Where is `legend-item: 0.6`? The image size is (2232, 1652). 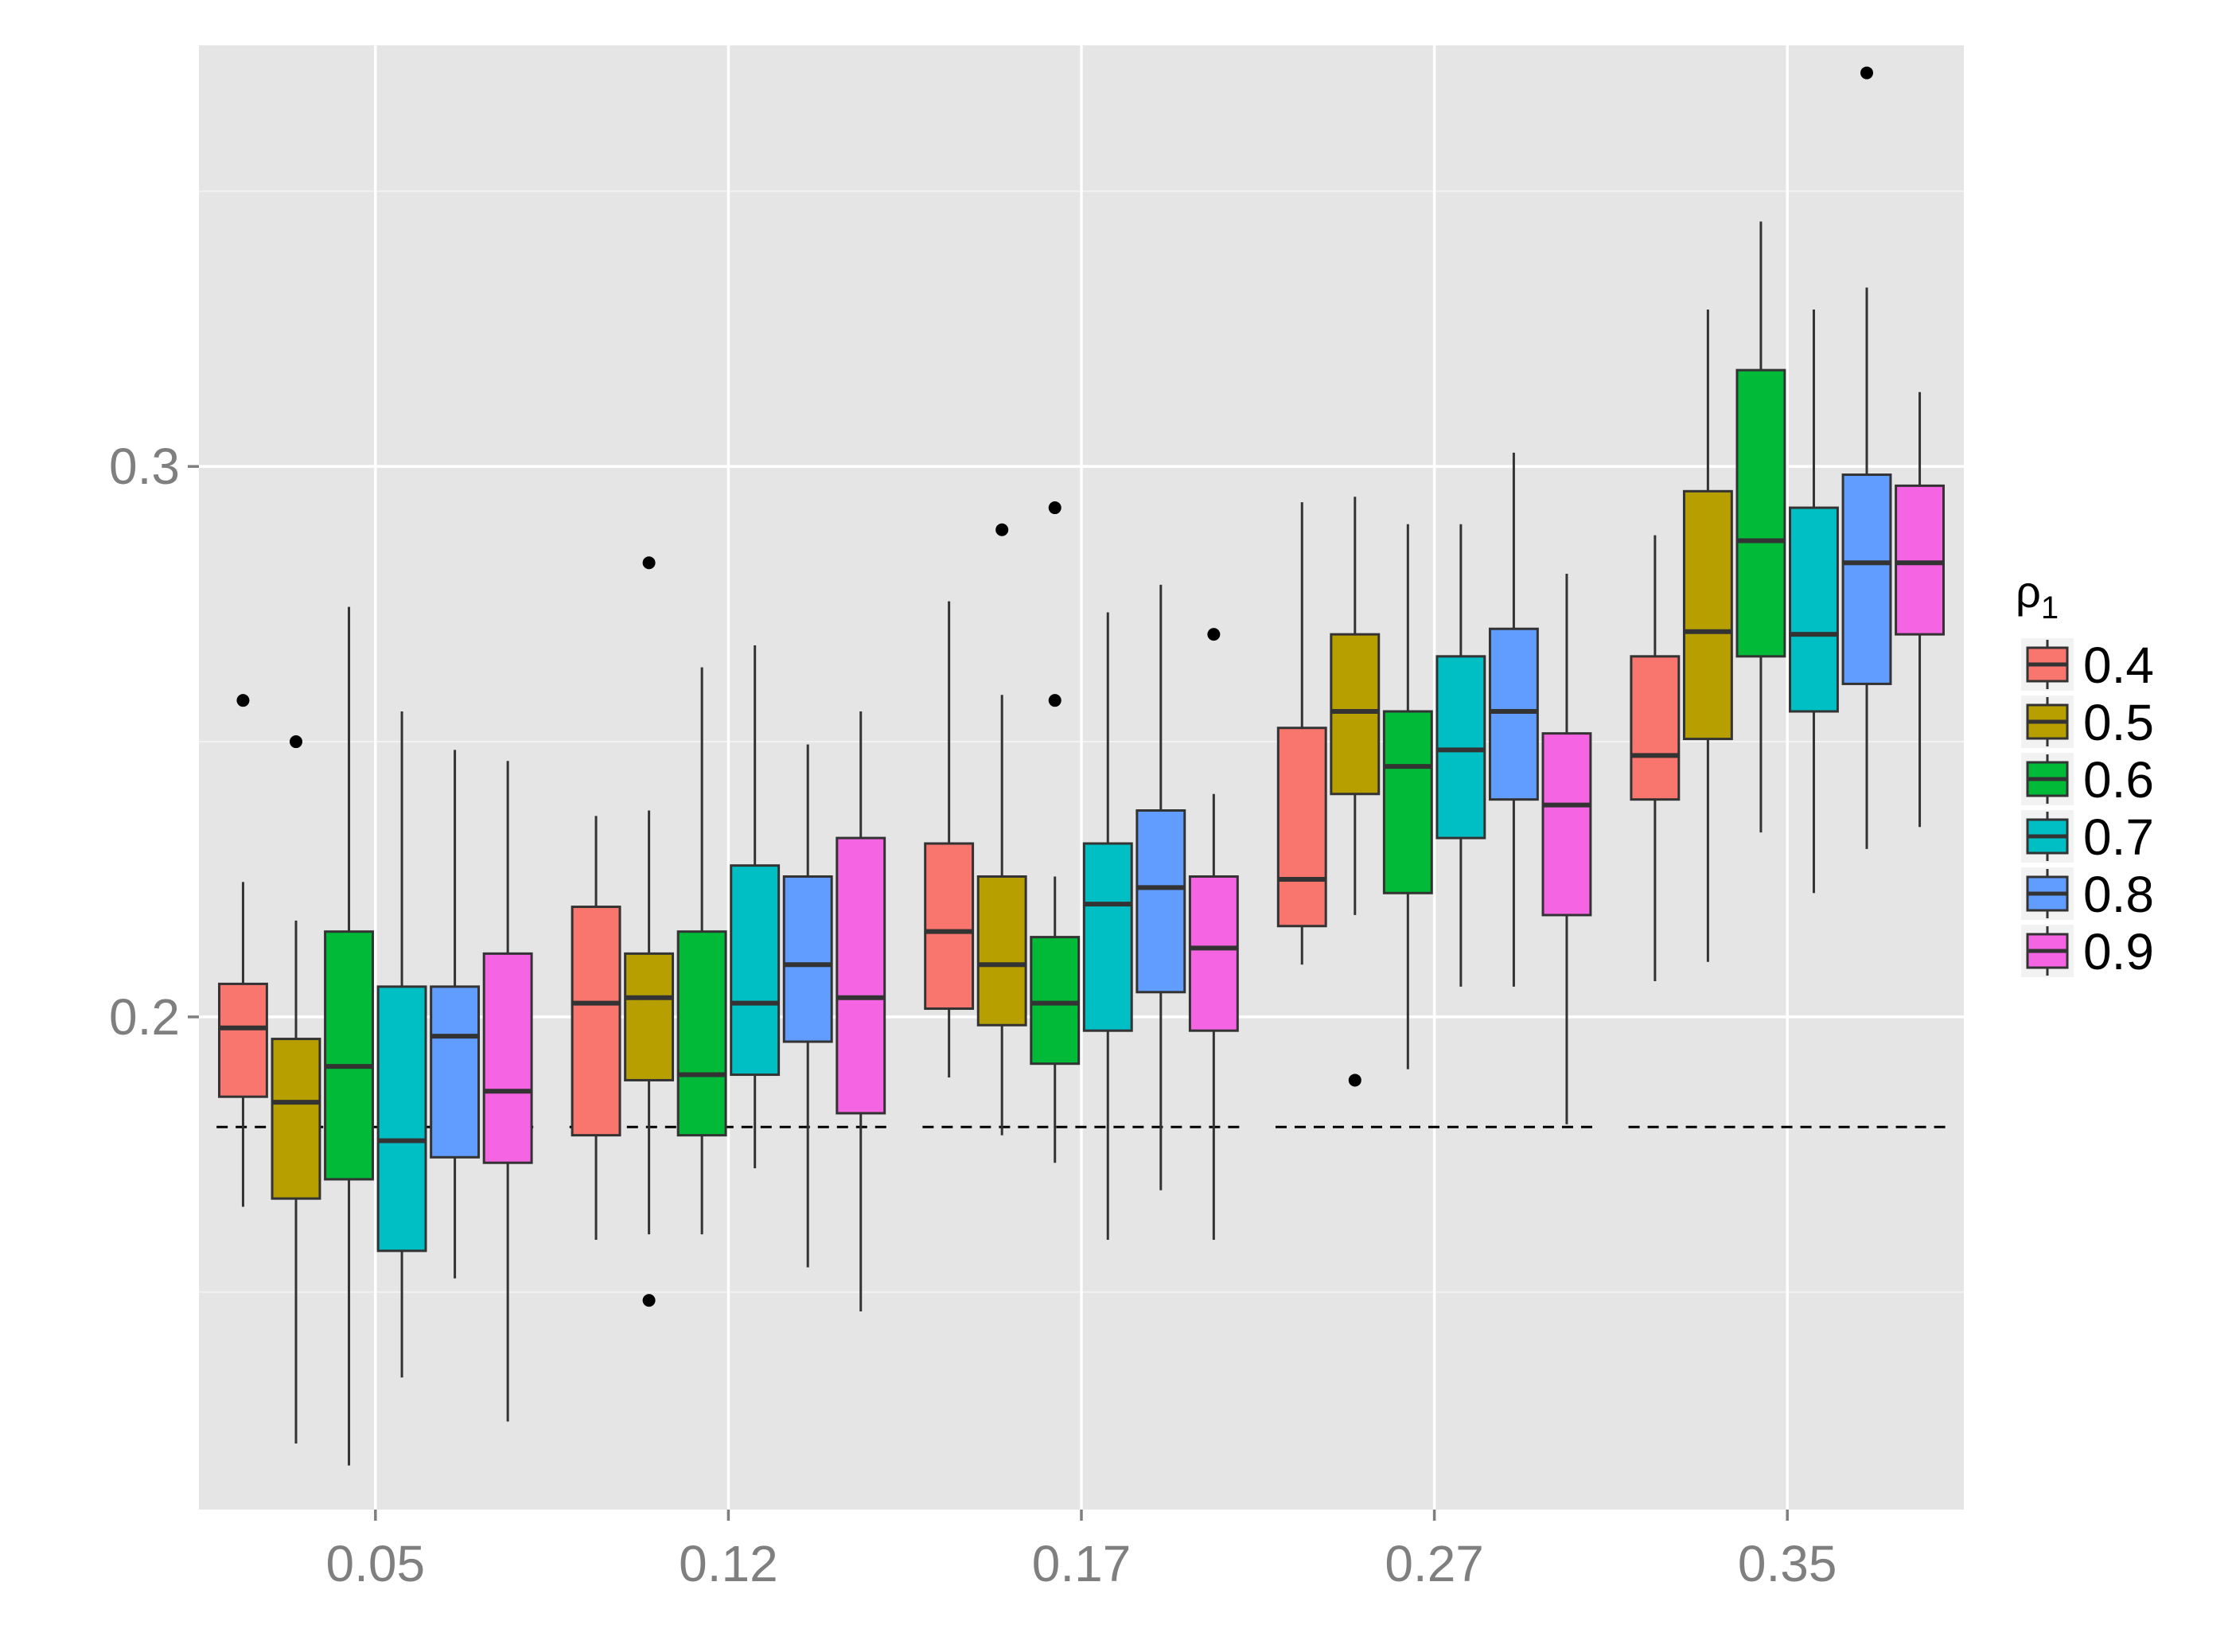 legend-item: 0.6 is located at coordinates (2088, 780).